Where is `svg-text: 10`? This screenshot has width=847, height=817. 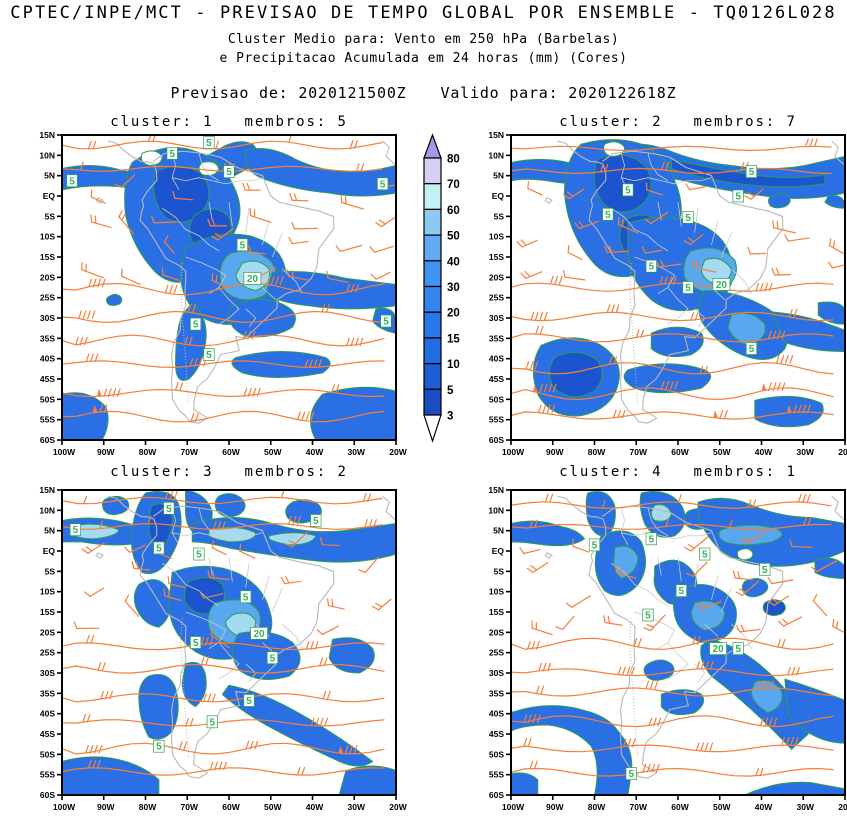
svg-text: 10 is located at coordinates (453, 365).